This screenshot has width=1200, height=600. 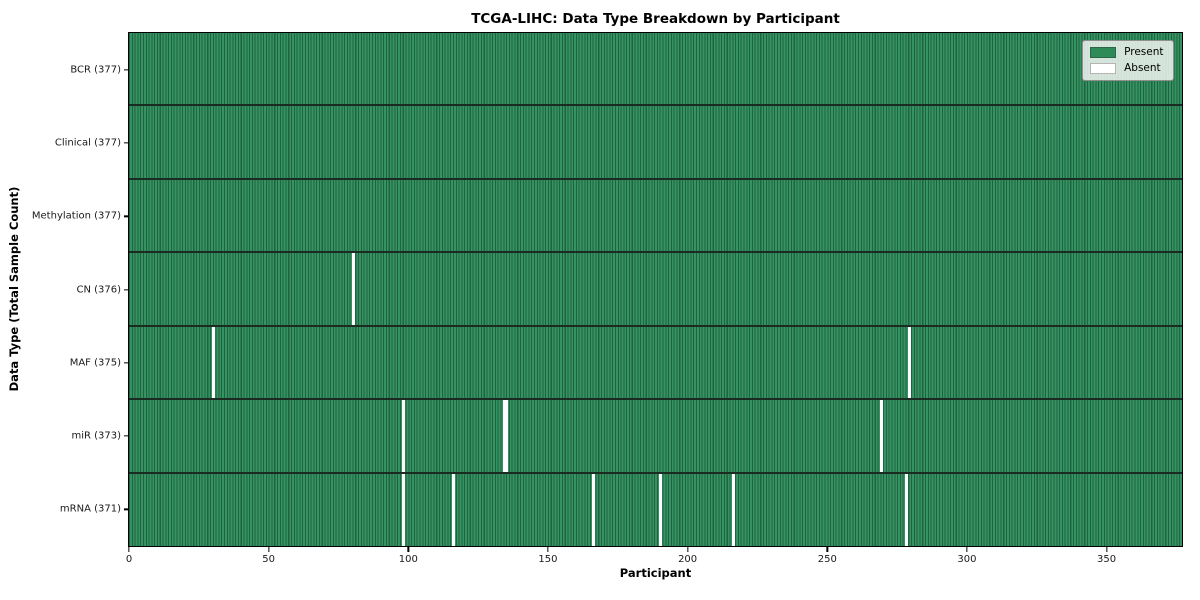 What do you see at coordinates (98, 289) in the screenshot?
I see `y-tick-label-cn: CN (376)` at bounding box center [98, 289].